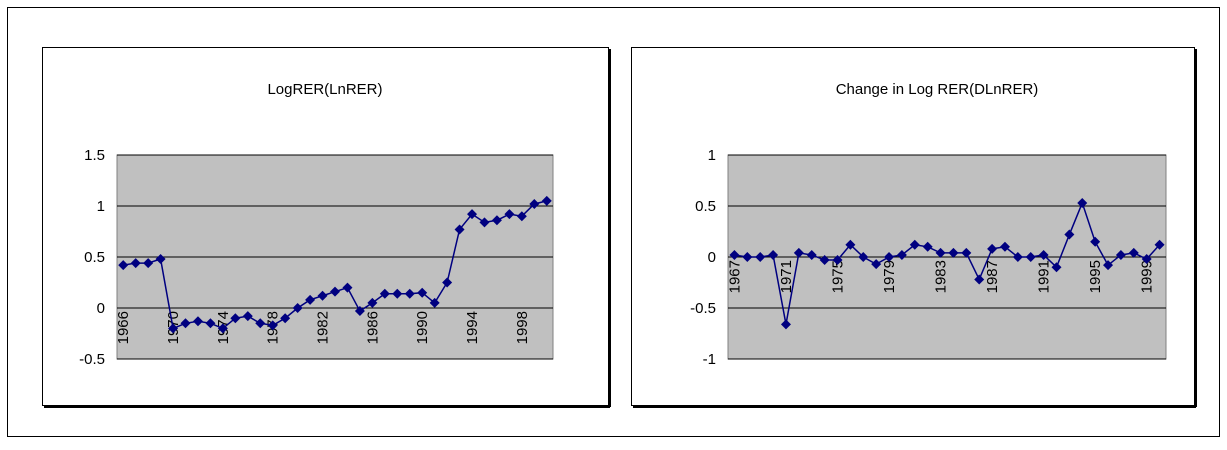  I want to click on x-tick-label: 1994, so click(472, 327).